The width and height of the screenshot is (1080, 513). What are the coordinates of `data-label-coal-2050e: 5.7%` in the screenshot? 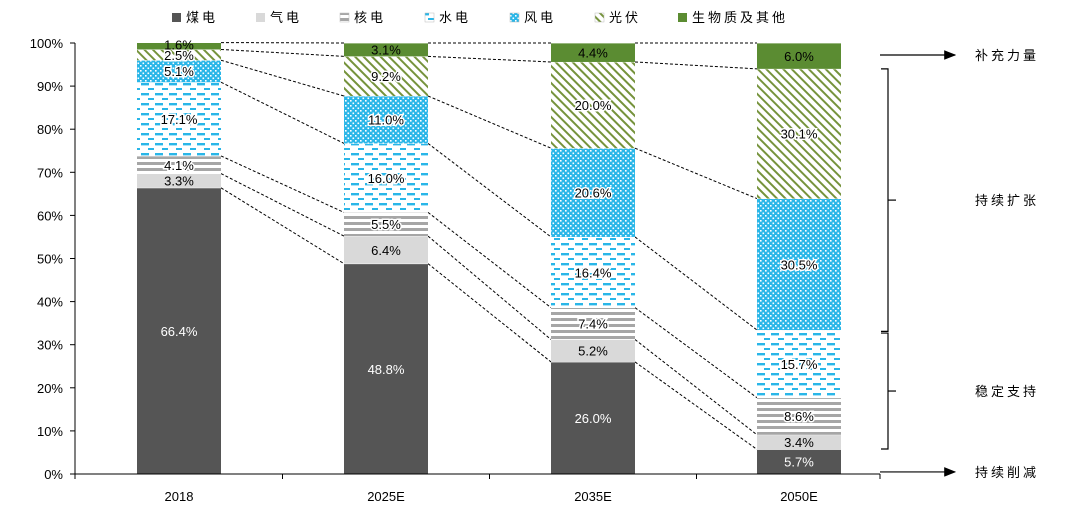 It's located at (799, 462).